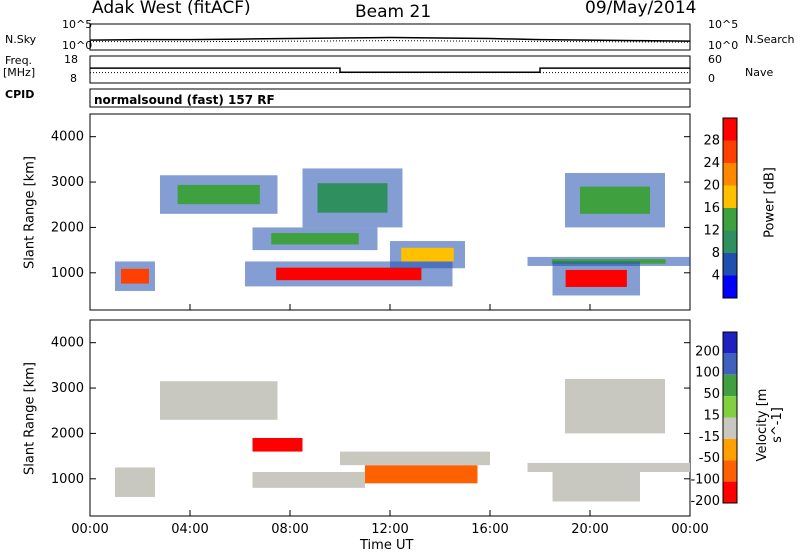 Image resolution: width=800 pixels, height=554 pixels. What do you see at coordinates (389, 529) in the screenshot?
I see `x-tick-label: 12:00` at bounding box center [389, 529].